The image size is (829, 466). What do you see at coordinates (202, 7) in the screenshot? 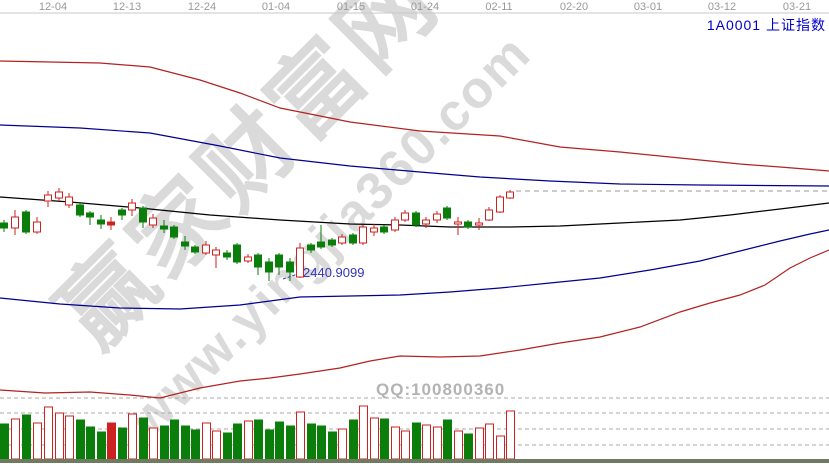
I see `x-tick-label: 12-24` at bounding box center [202, 7].